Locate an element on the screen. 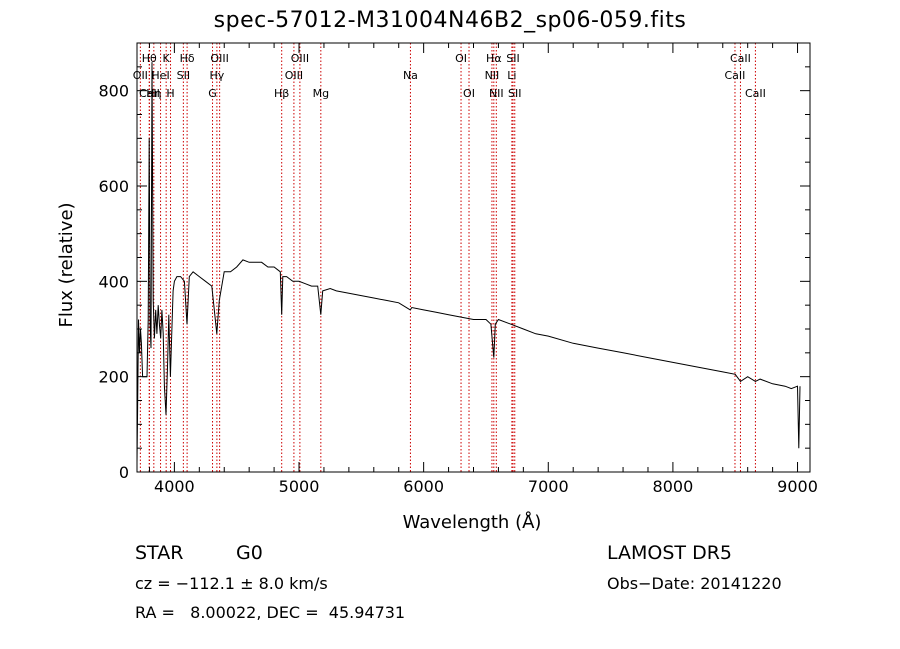 The width and height of the screenshot is (900, 649). object-subclass: G0 is located at coordinates (249, 553).